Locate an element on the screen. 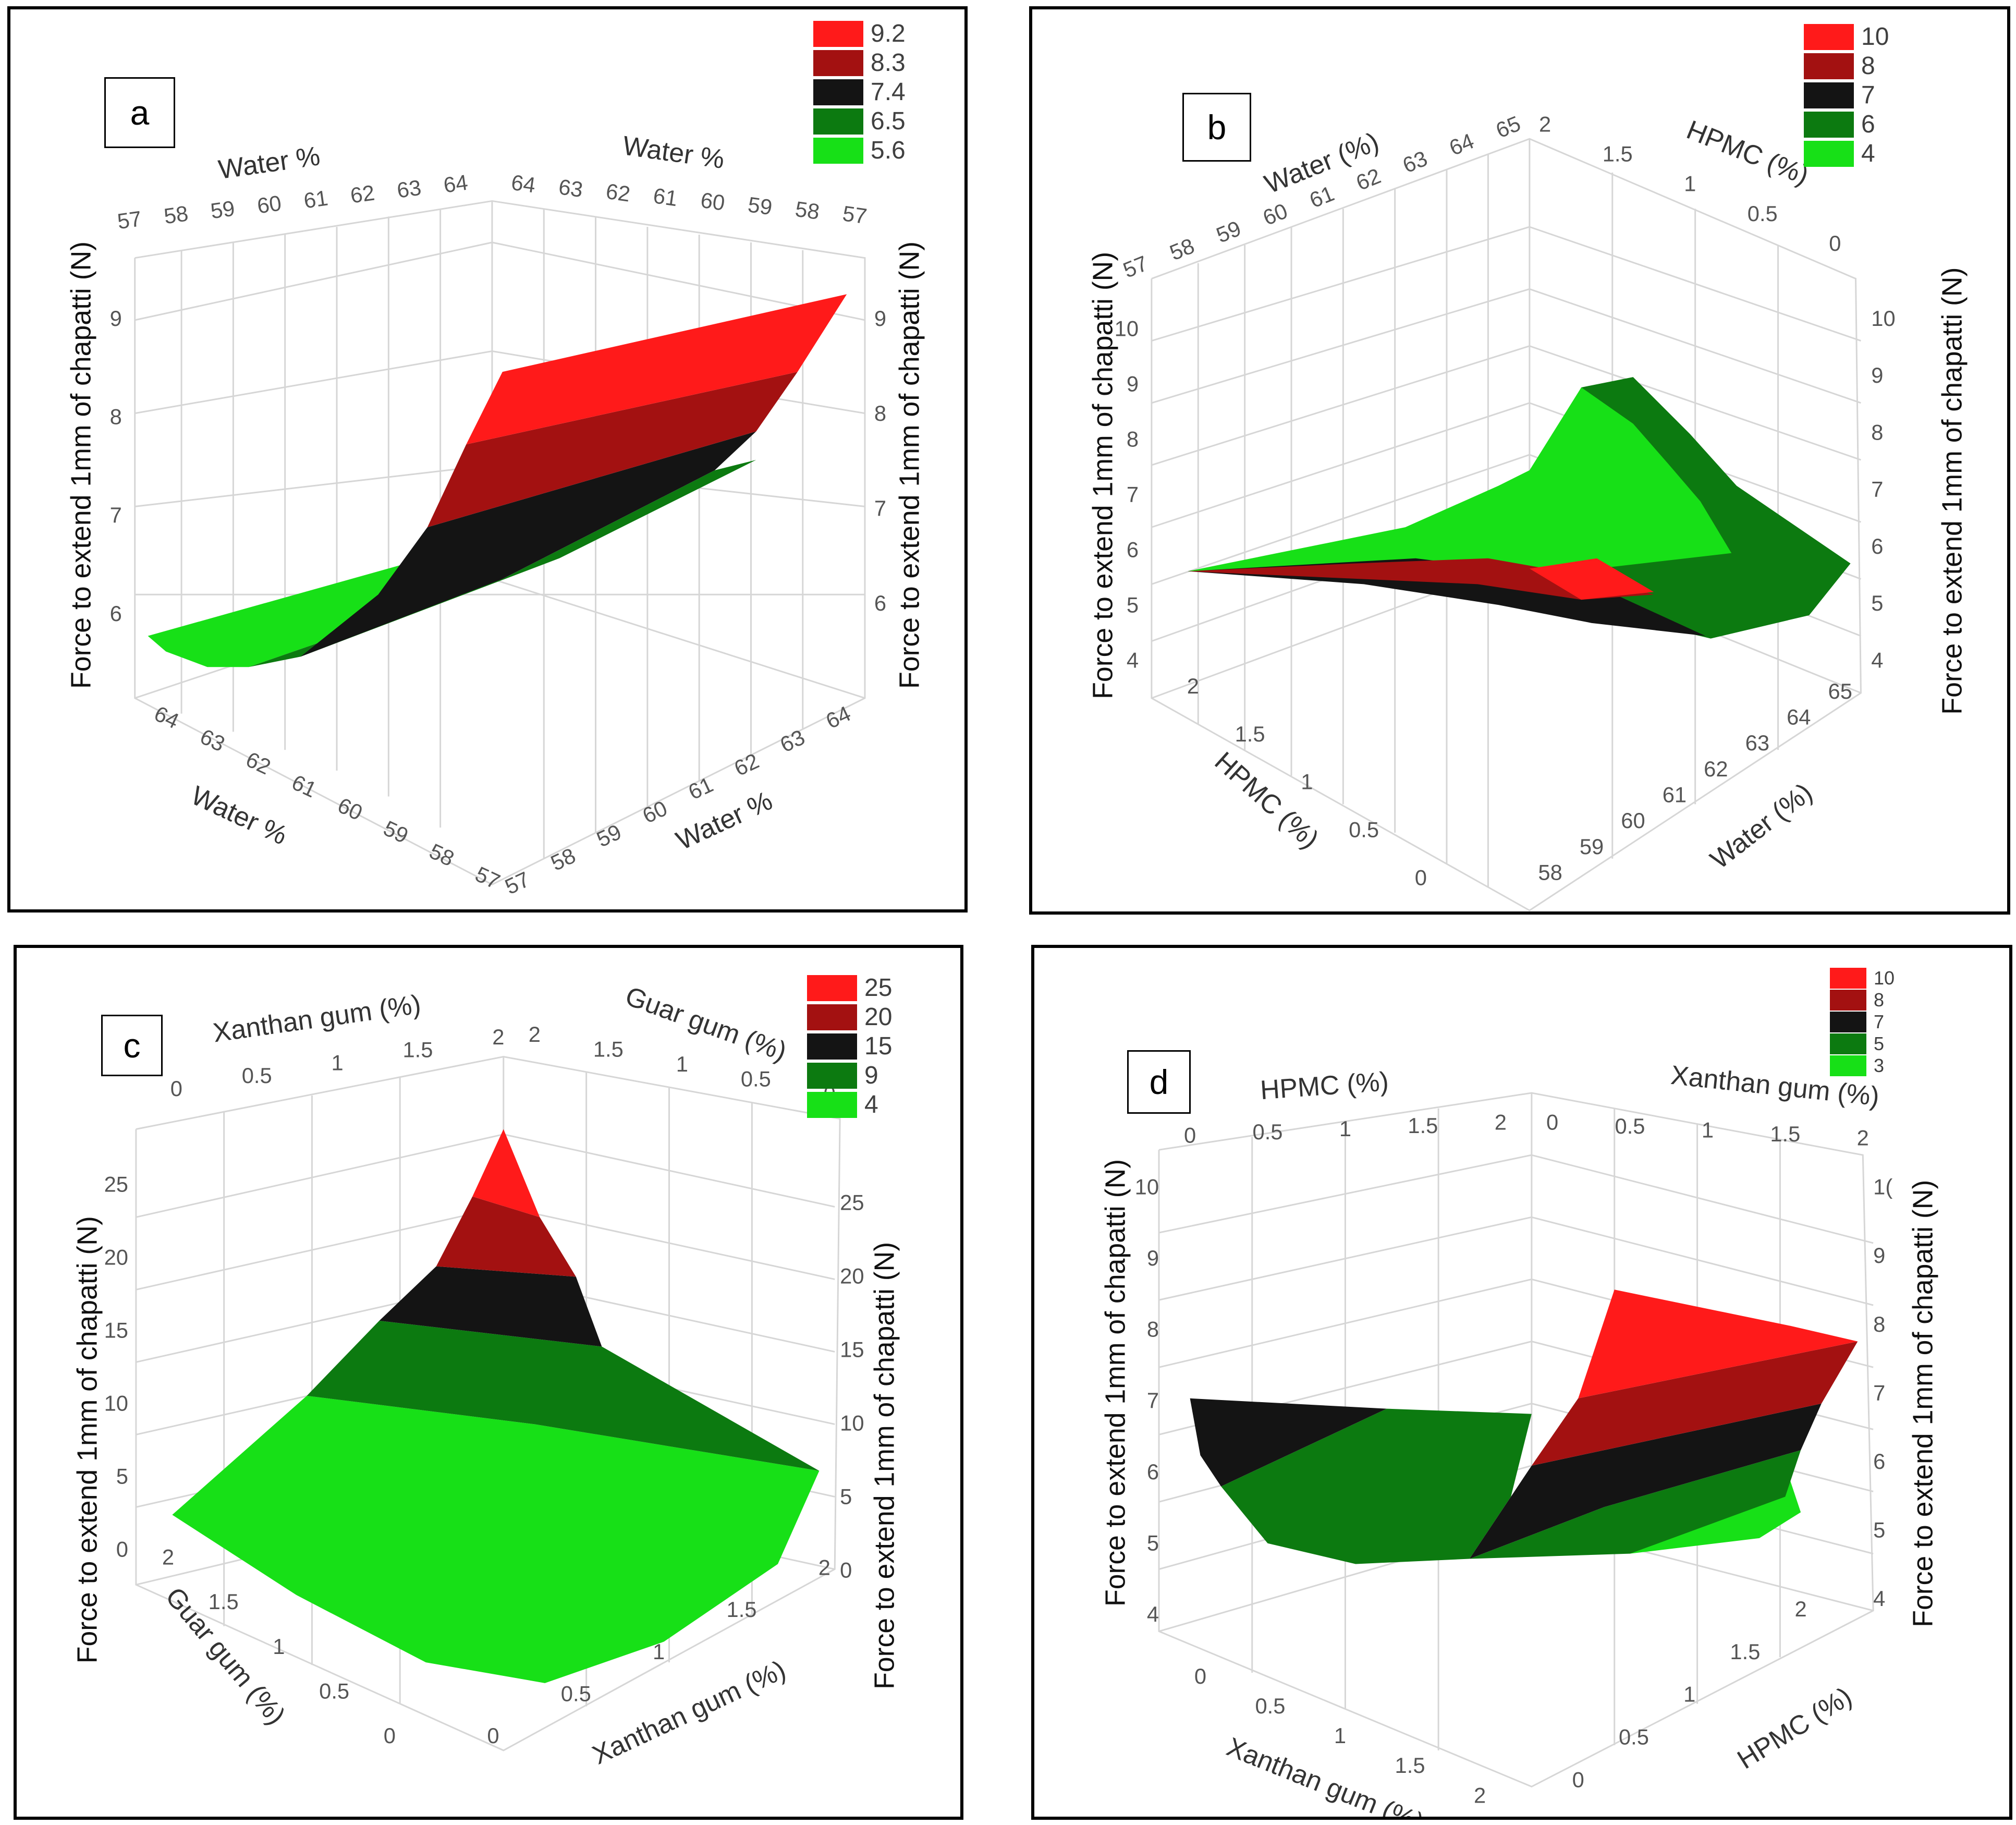  back-left-axis-title: Water % is located at coordinates (269, 163).